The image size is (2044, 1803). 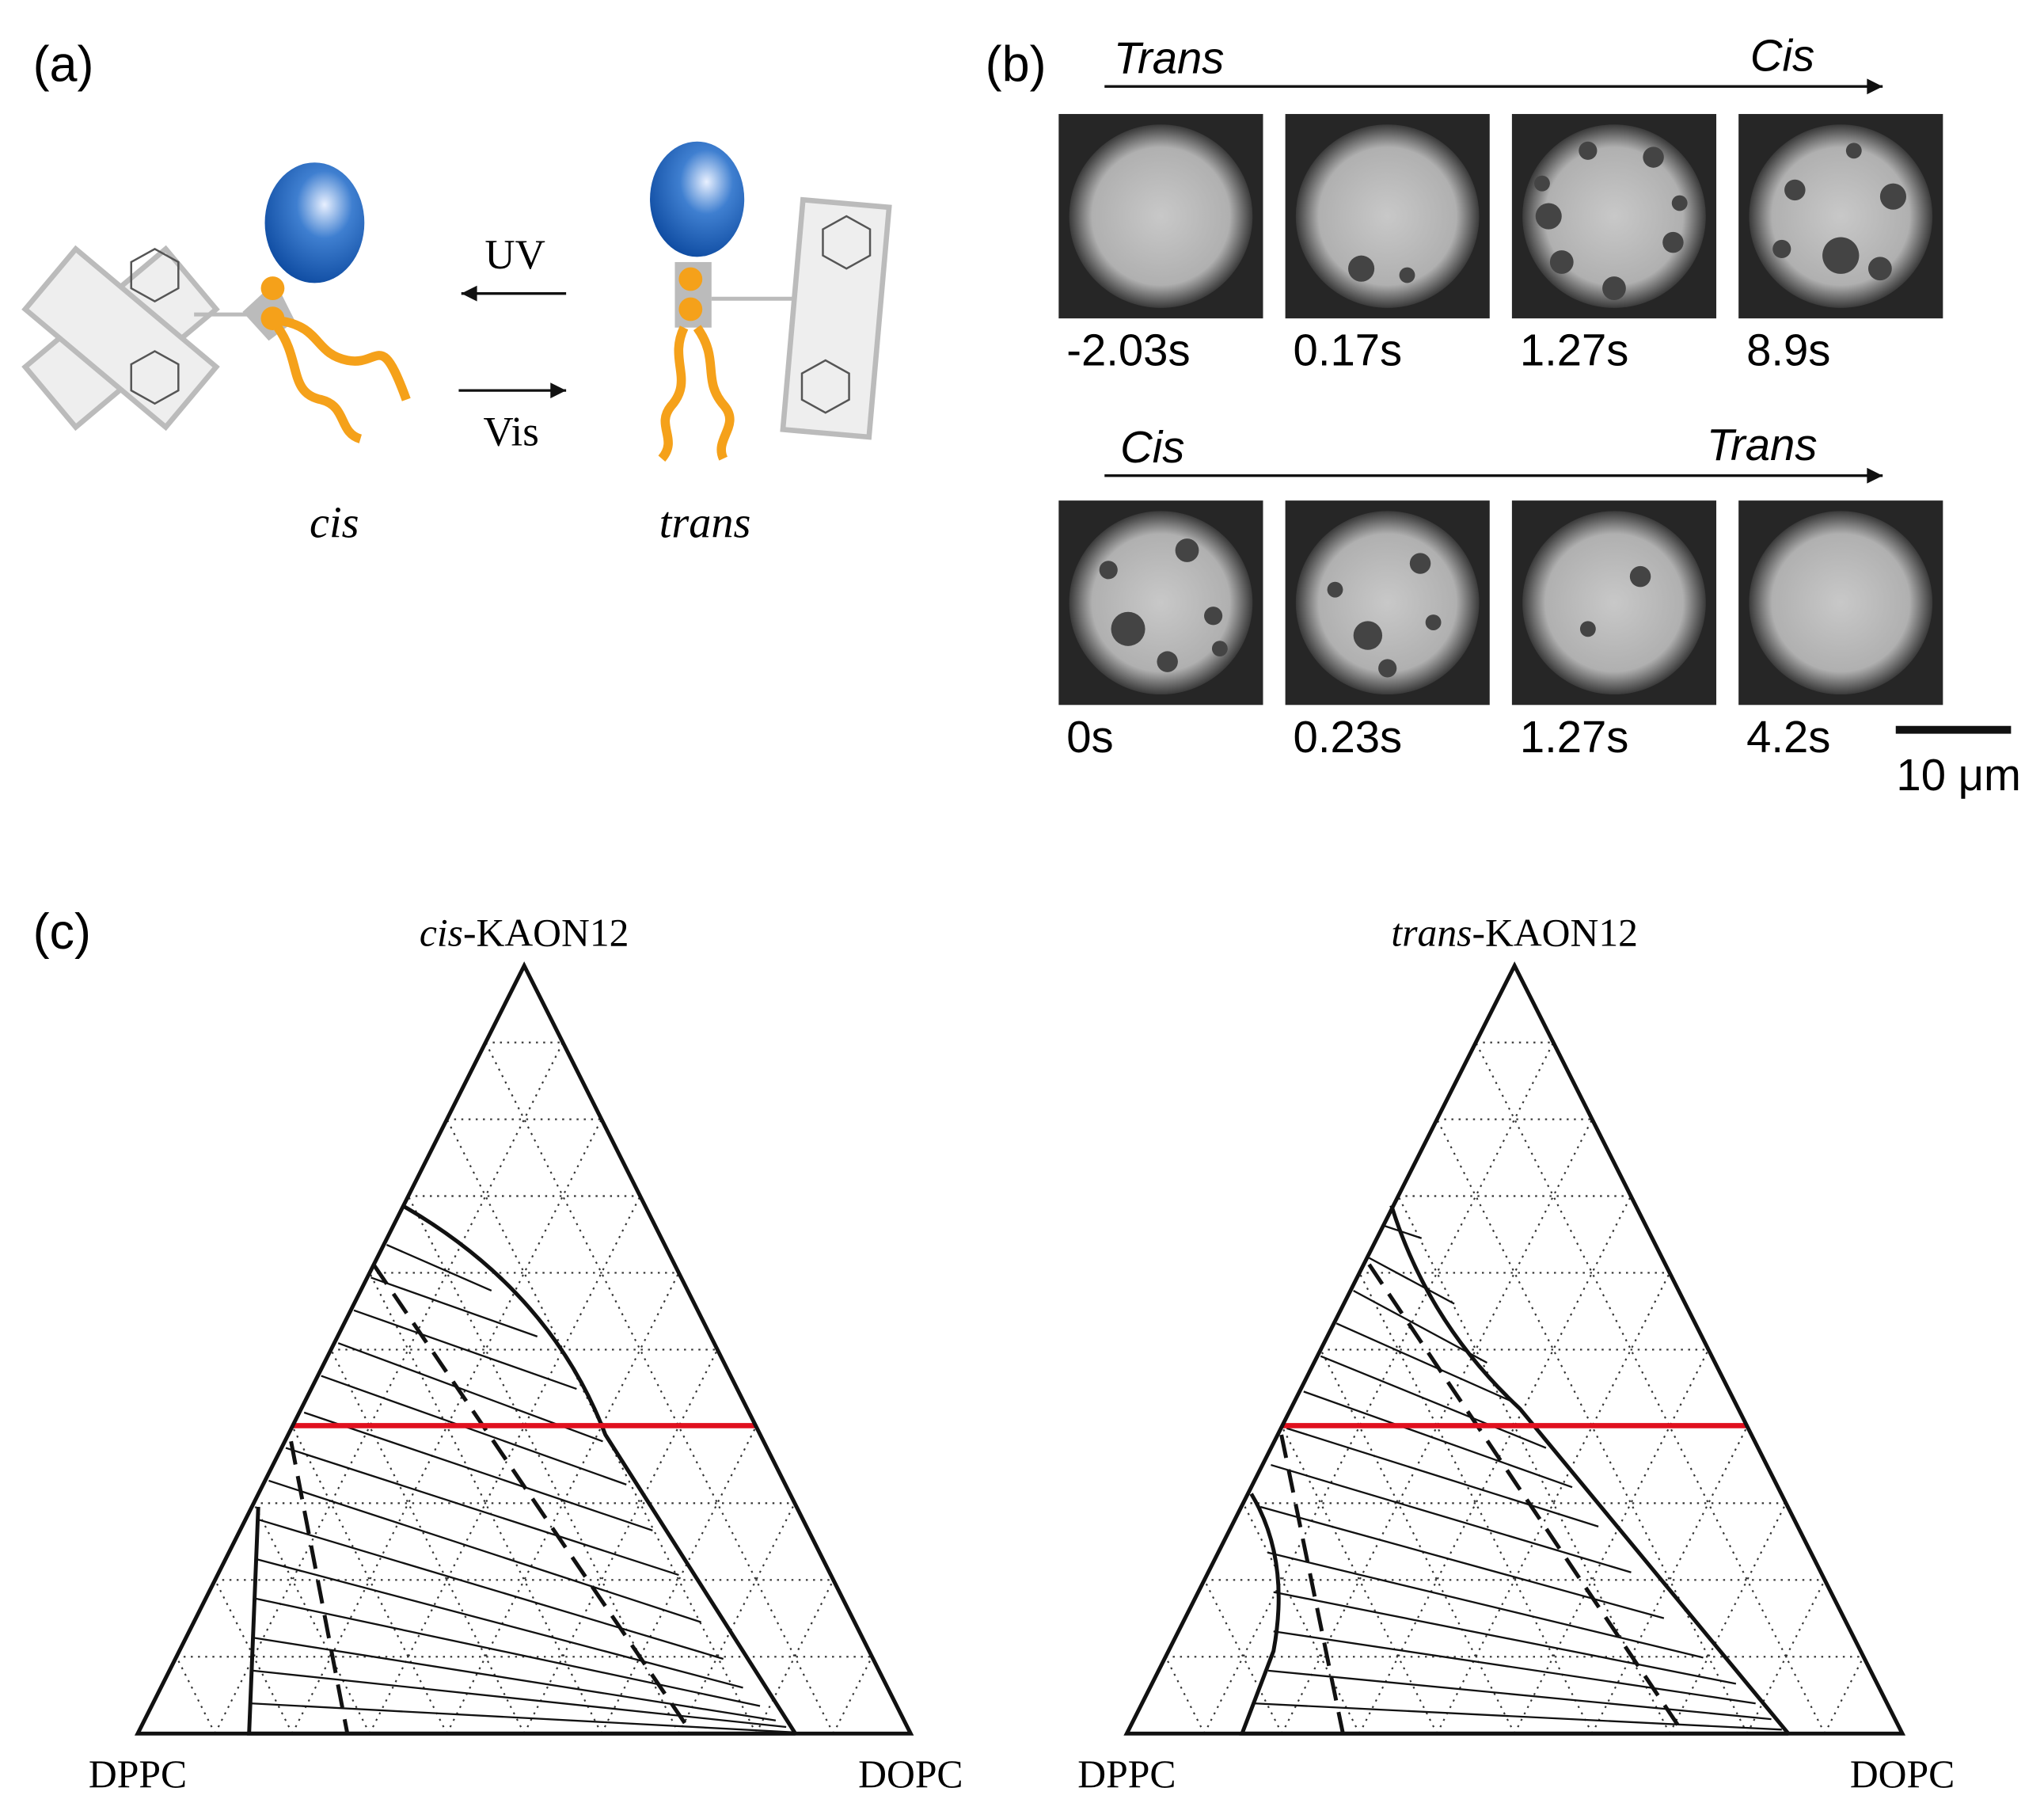 What do you see at coordinates (705, 522) in the screenshot?
I see `trans-label: trans` at bounding box center [705, 522].